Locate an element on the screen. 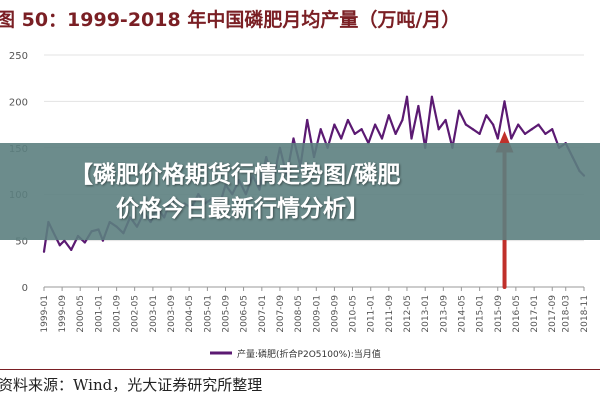 The width and height of the screenshot is (600, 400). y-tick-label: 0 is located at coordinates (25, 288).